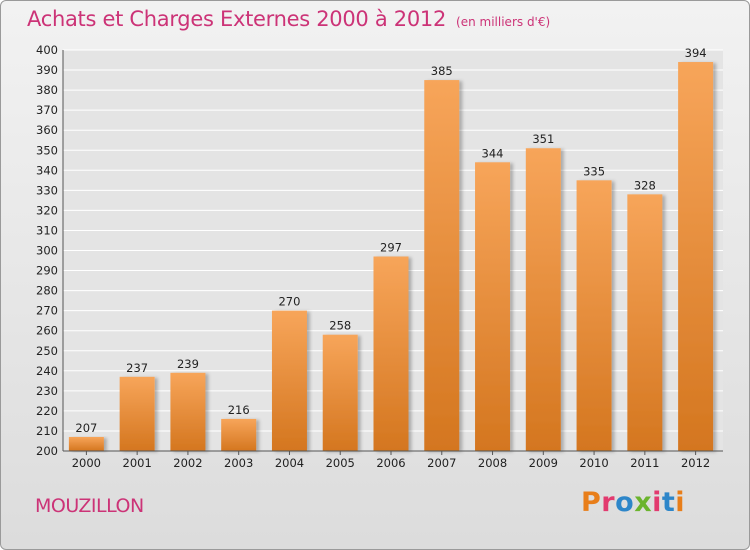 The height and width of the screenshot is (550, 750). Describe the element at coordinates (493, 153) in the screenshot. I see `data-label: 344` at that location.